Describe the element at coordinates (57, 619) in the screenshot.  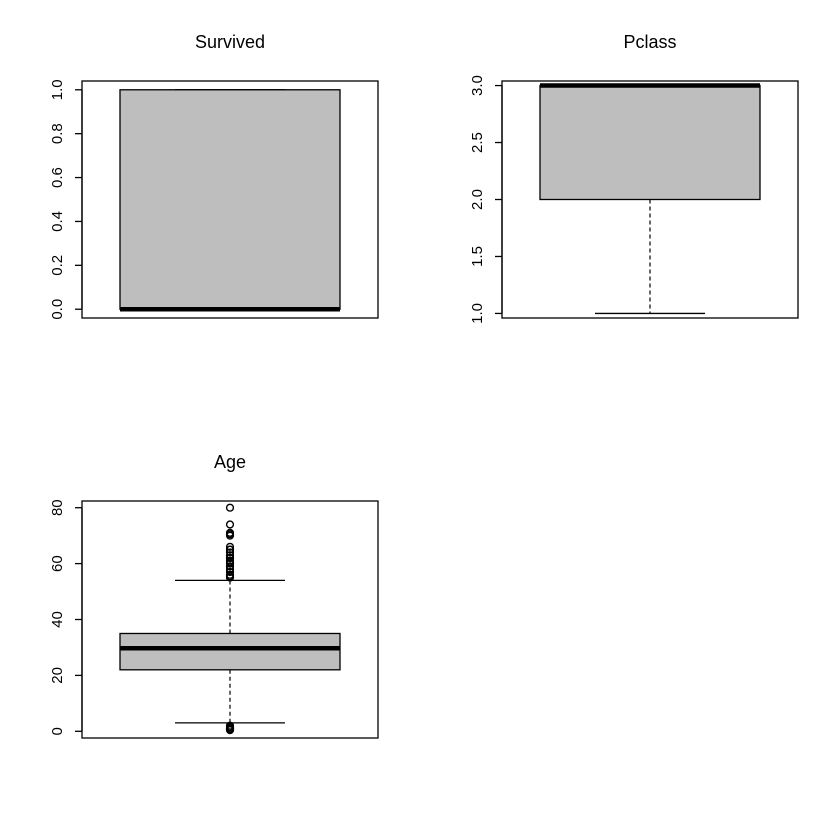
I see `y-tick-label: 40` at that location.